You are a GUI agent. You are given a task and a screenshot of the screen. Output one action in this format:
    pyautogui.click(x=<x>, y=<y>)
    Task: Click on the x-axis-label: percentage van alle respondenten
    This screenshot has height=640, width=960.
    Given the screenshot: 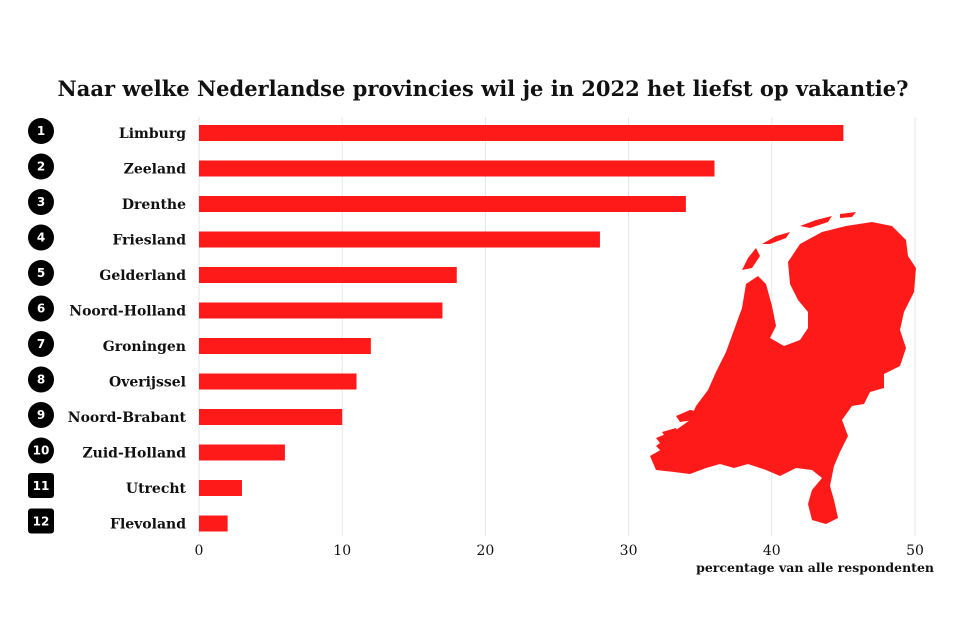 What is the action you would take?
    pyautogui.click(x=815, y=567)
    